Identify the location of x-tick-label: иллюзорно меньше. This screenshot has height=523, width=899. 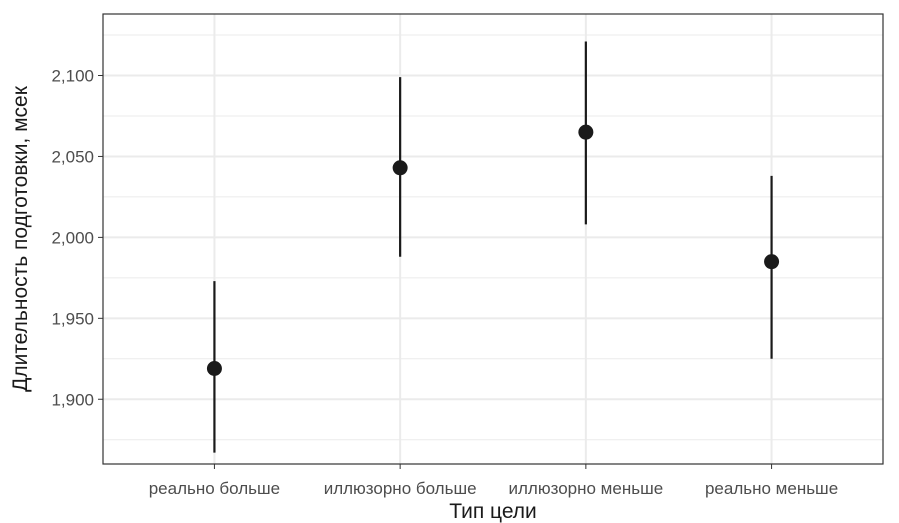
(586, 488).